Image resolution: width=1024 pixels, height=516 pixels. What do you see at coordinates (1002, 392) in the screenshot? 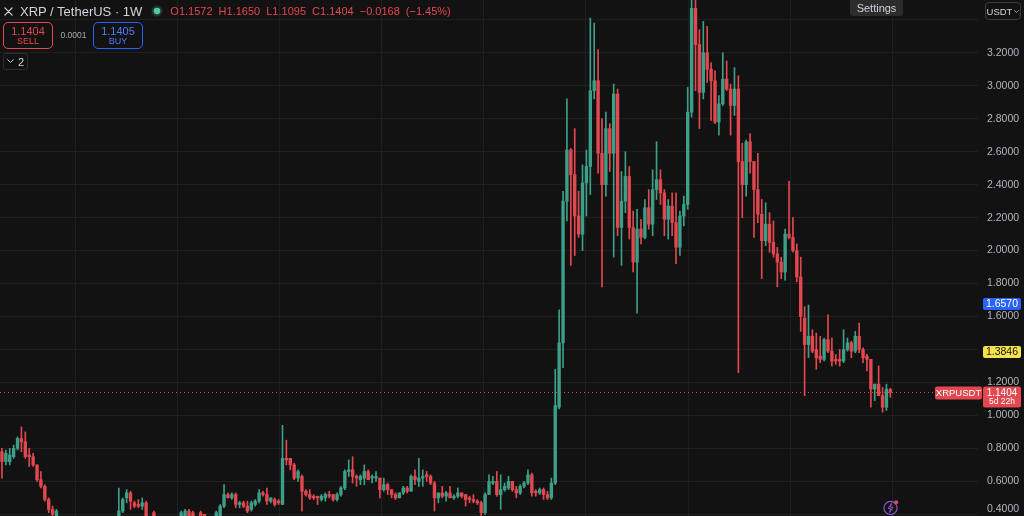
I see `text: 1.1404` at bounding box center [1002, 392].